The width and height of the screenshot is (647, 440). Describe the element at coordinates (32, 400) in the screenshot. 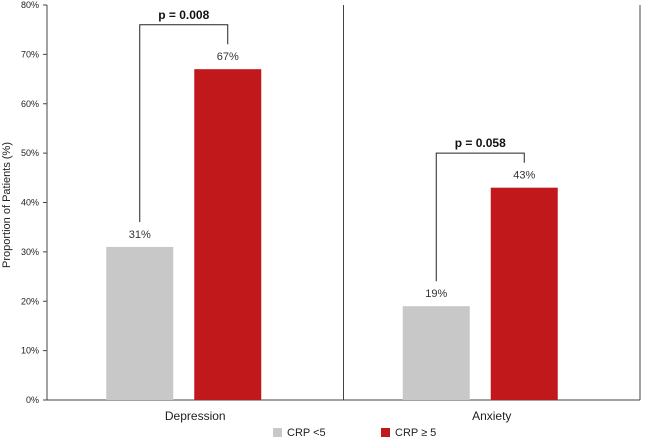

I see `y-tick-label: 0%` at that location.